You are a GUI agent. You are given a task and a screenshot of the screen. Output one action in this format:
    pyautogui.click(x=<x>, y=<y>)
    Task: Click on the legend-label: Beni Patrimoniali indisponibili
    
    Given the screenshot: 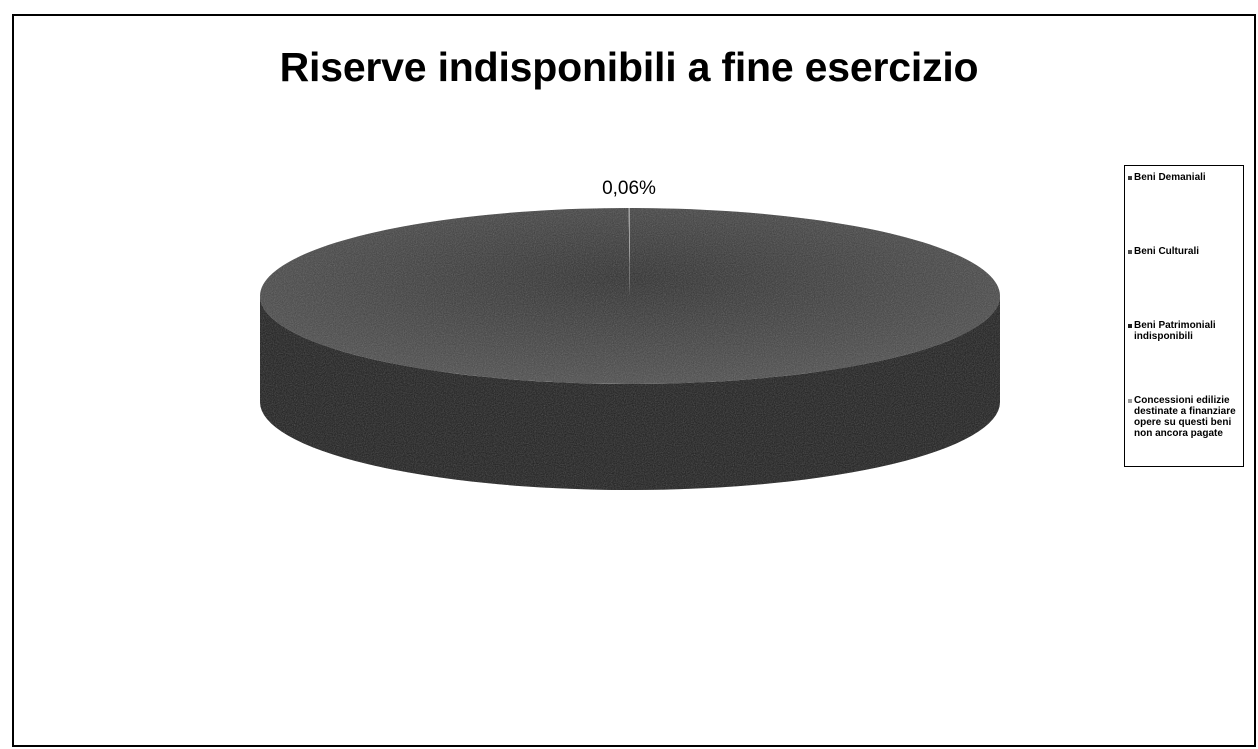 What is the action you would take?
    pyautogui.click(x=1175, y=331)
    